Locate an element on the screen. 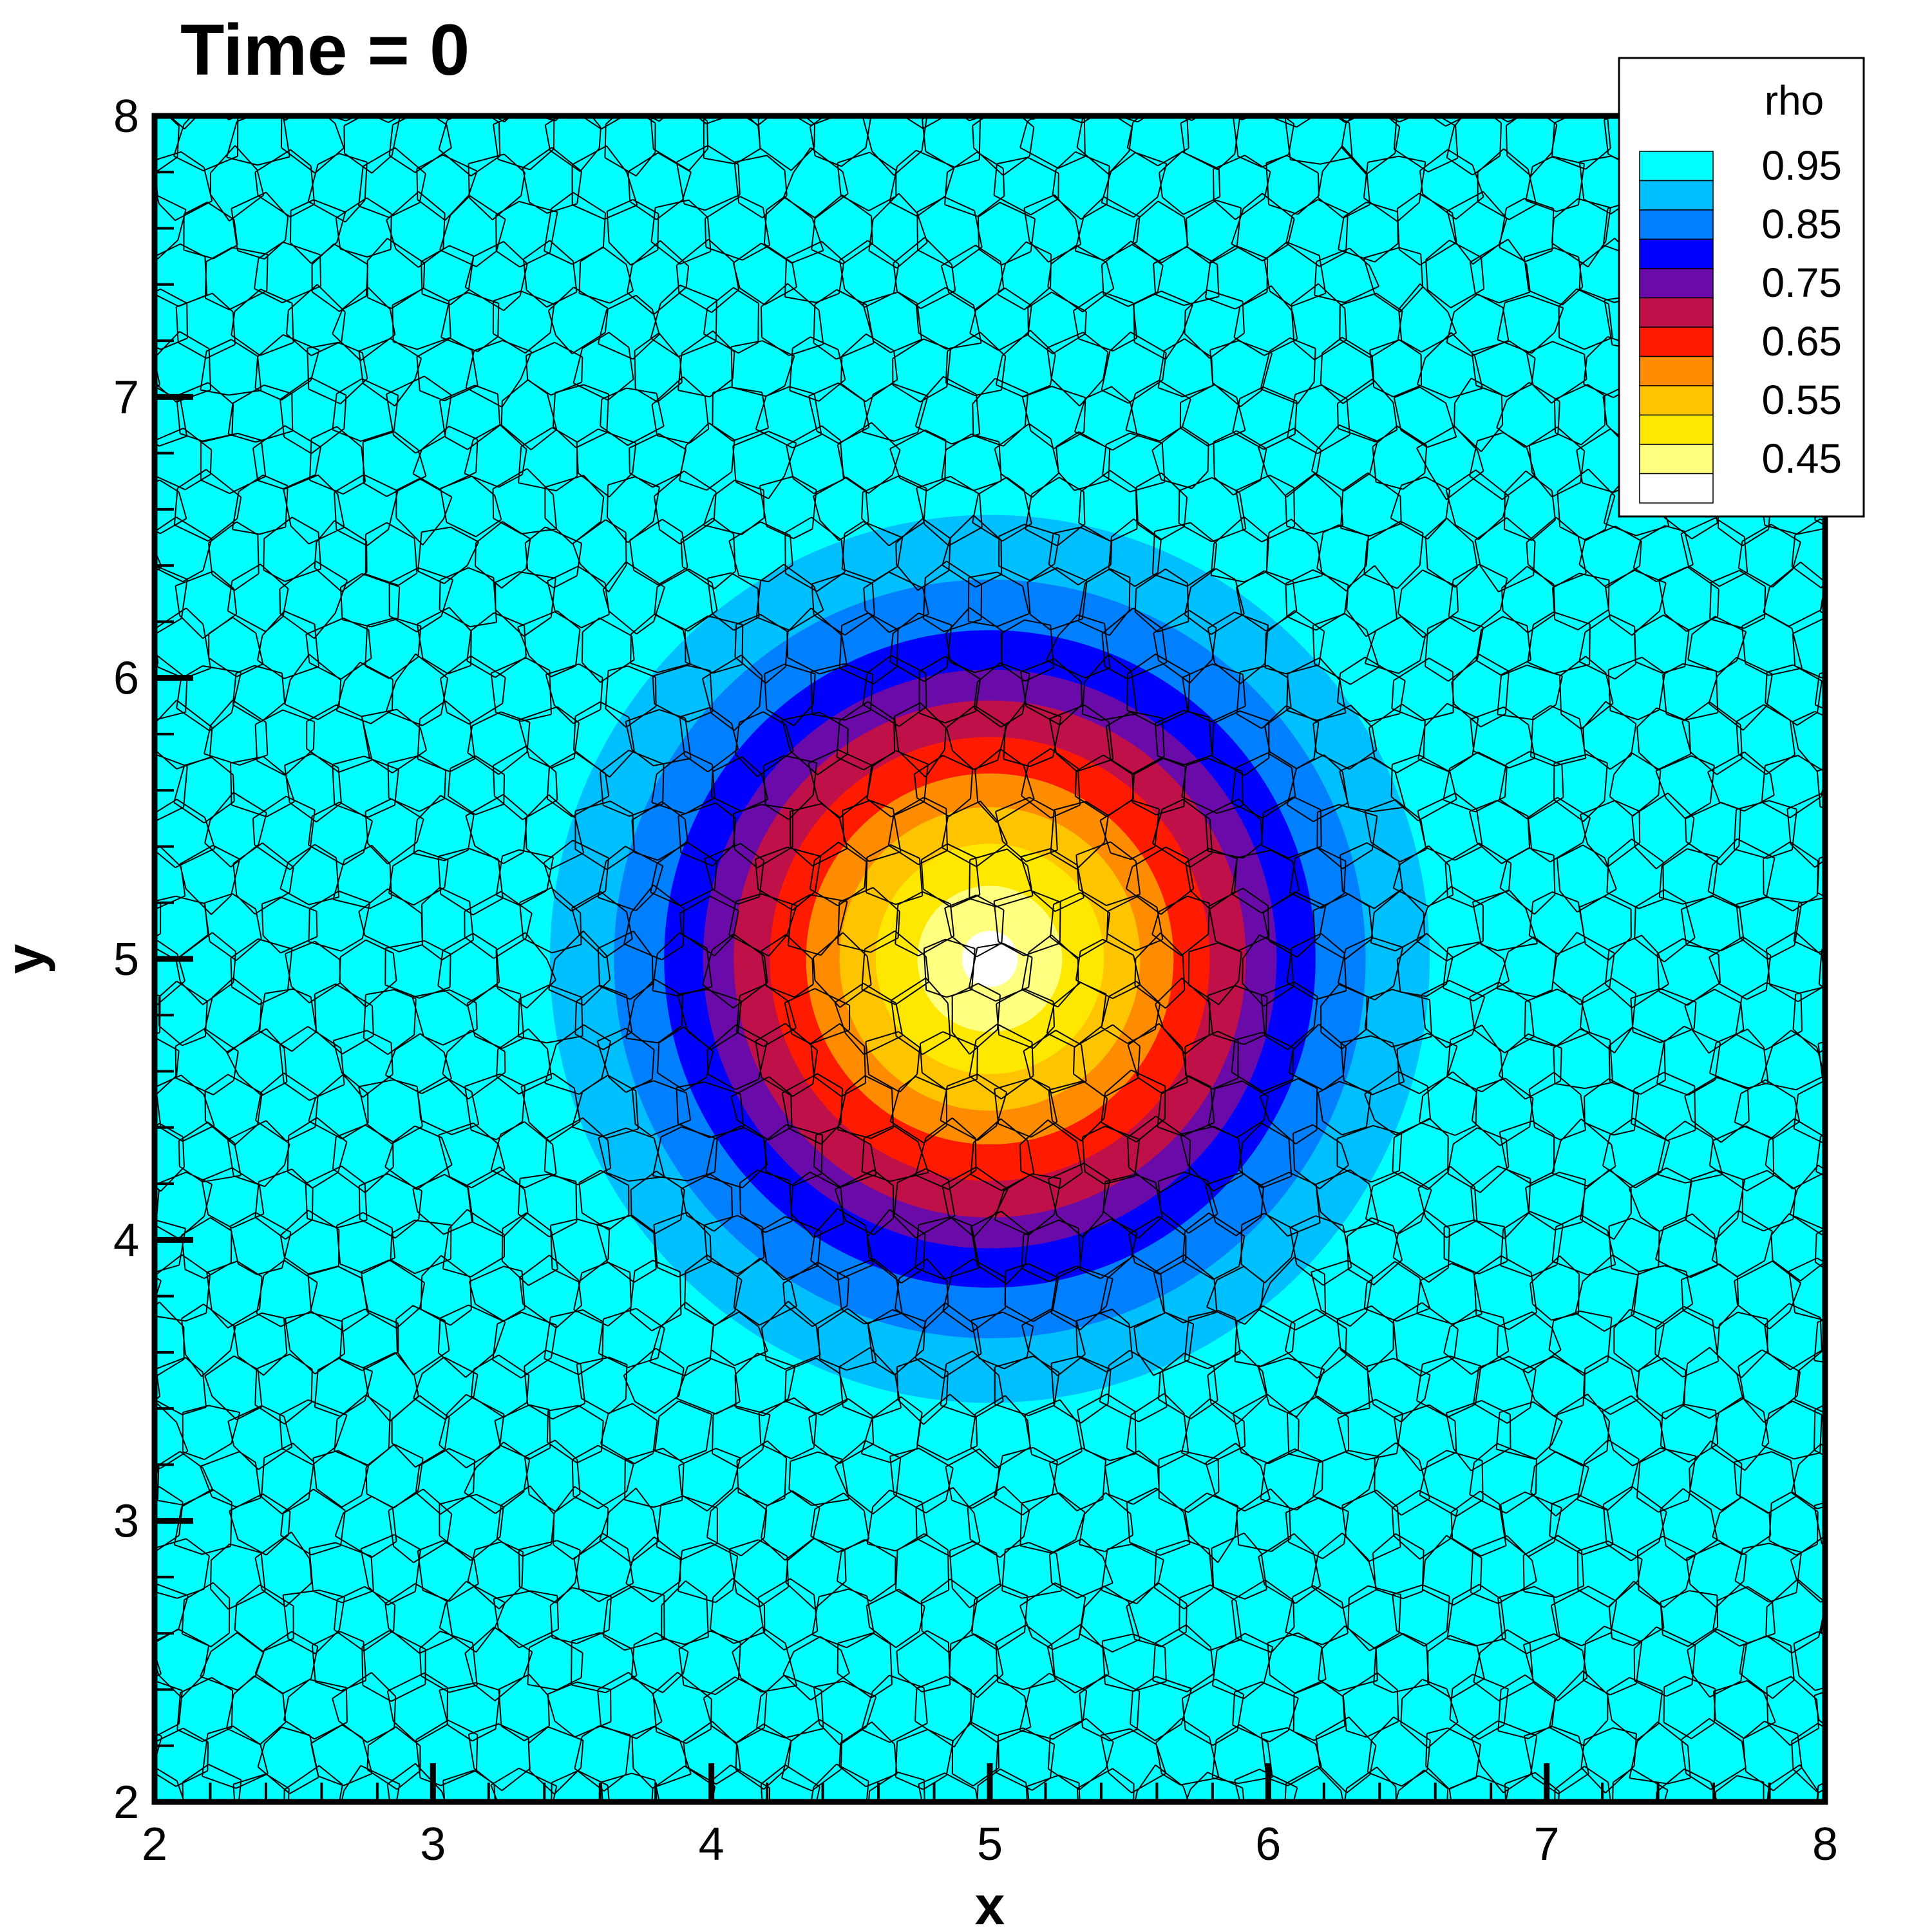 This screenshot has height=1932, width=1932. x-tick-label: 3 is located at coordinates (433, 1845).